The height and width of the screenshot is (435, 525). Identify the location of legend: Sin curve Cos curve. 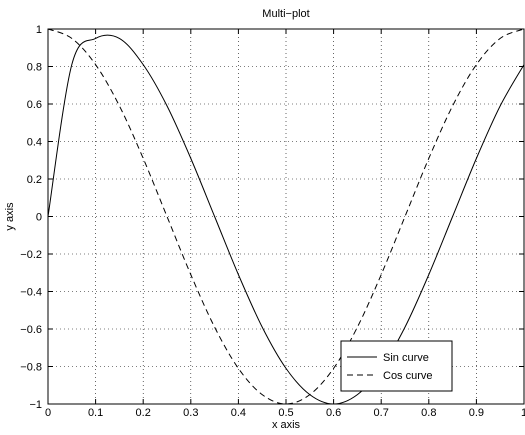
(396, 366).